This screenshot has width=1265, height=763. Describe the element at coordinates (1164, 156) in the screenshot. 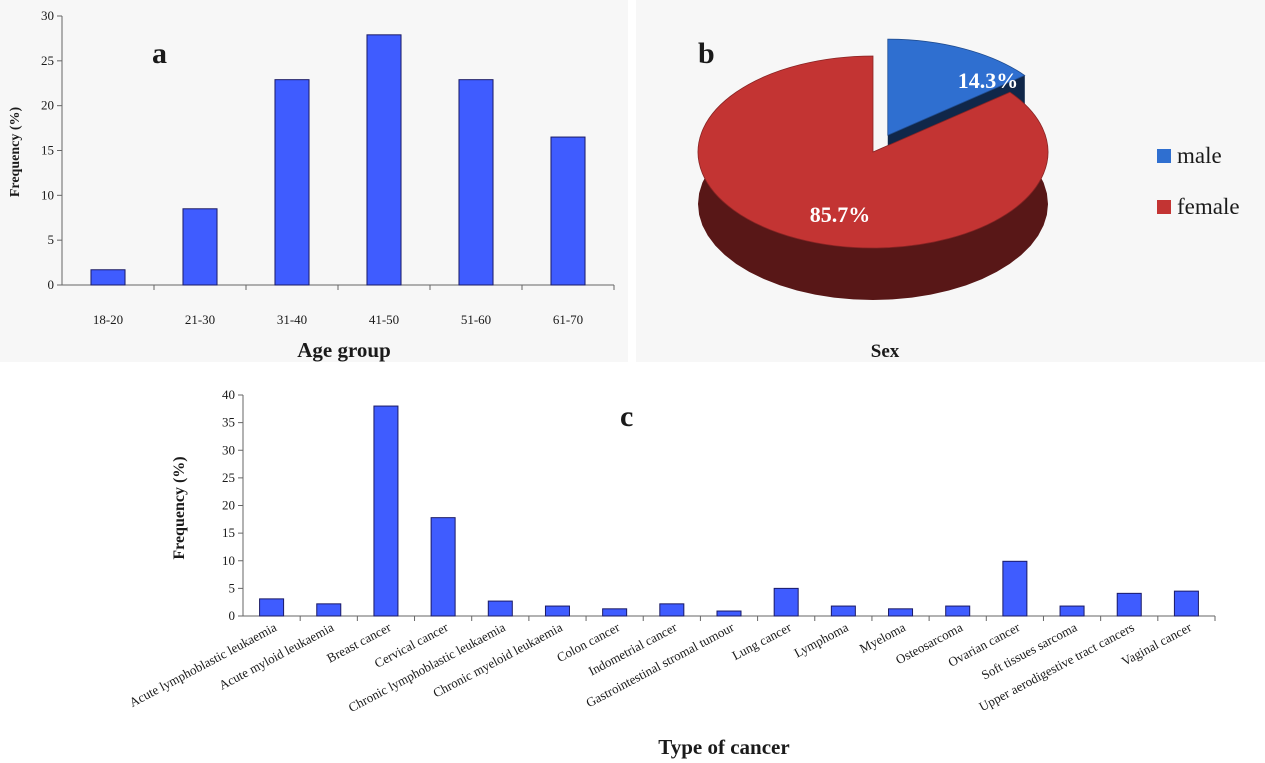

I see `legend-swatch-male` at that location.